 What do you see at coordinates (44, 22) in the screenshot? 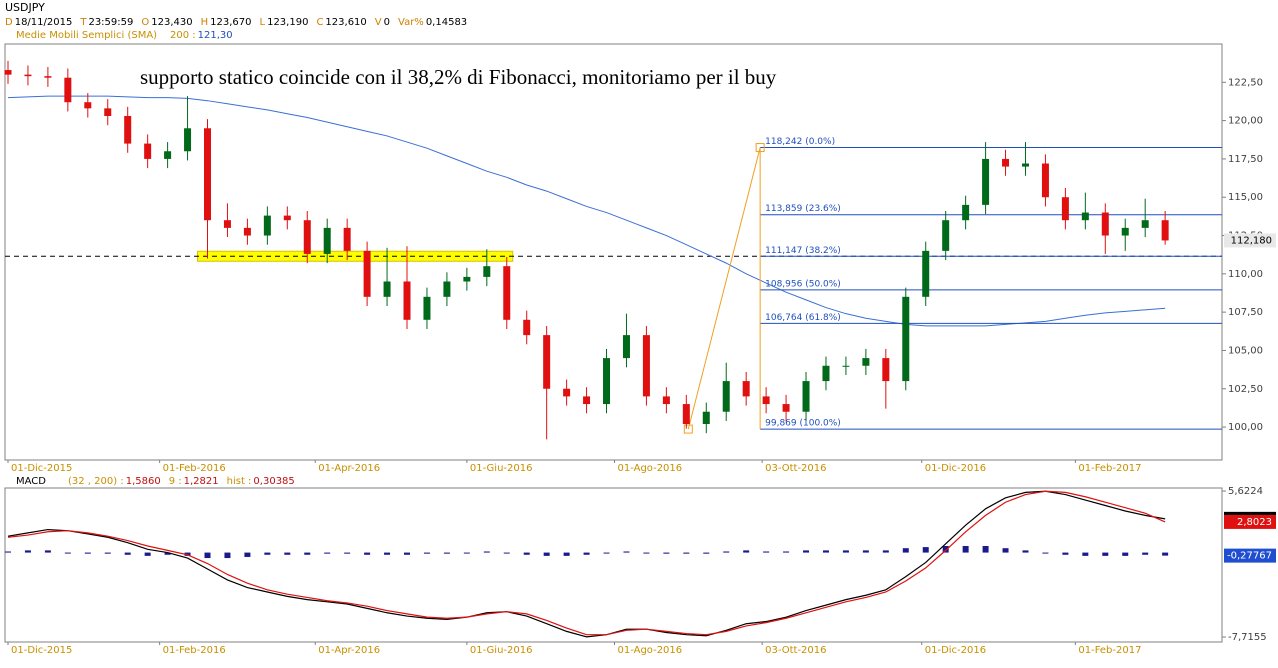
I see `info-value: 18/11/2015` at bounding box center [44, 22].